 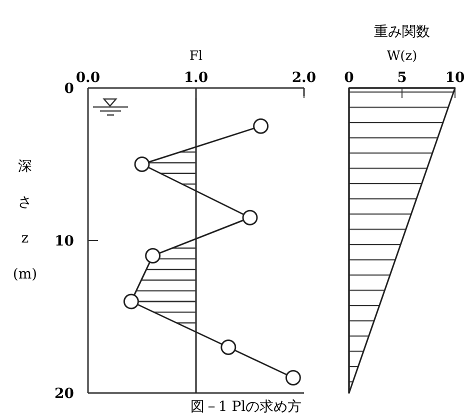 What do you see at coordinates (88, 78) in the screenshot?
I see `x-tick-label: 0.0` at bounding box center [88, 78].